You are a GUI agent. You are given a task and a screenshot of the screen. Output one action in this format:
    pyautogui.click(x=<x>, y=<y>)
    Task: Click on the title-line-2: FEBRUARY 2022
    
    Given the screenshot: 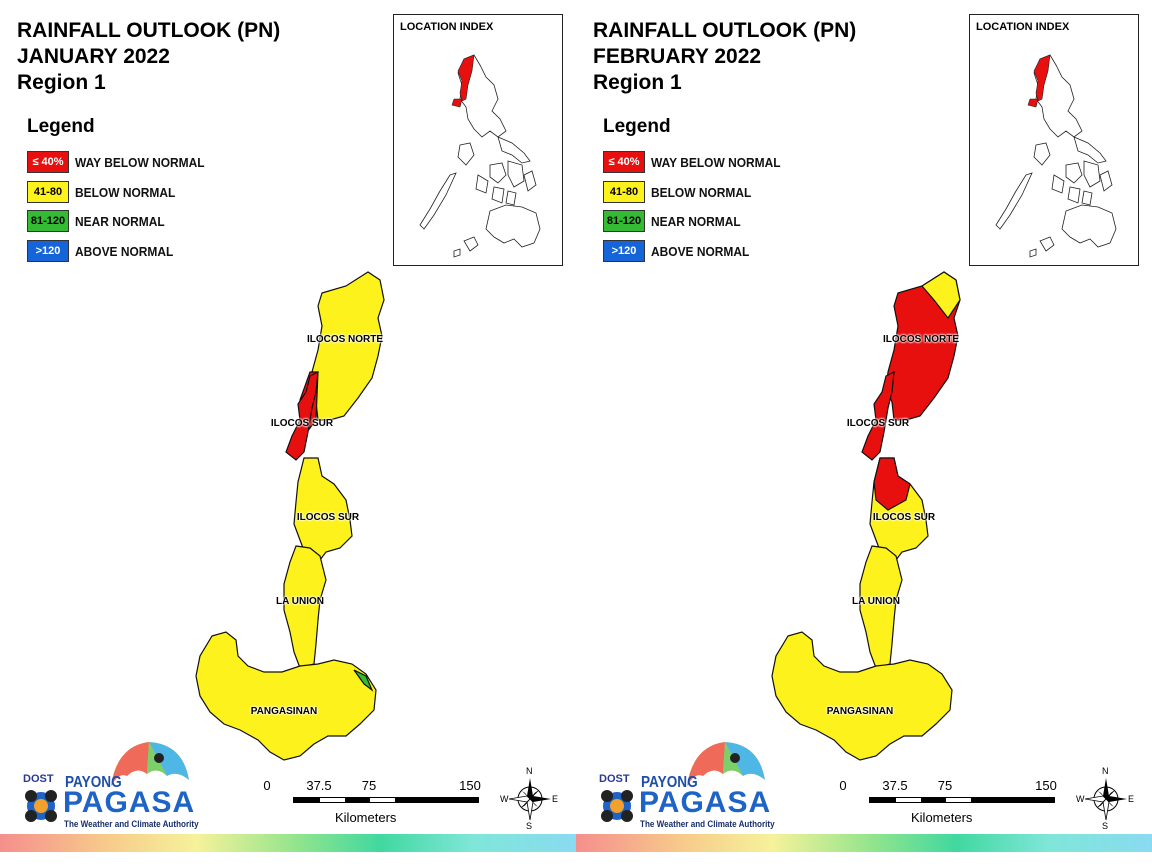 What is the action you would take?
    pyautogui.click(x=677, y=56)
    